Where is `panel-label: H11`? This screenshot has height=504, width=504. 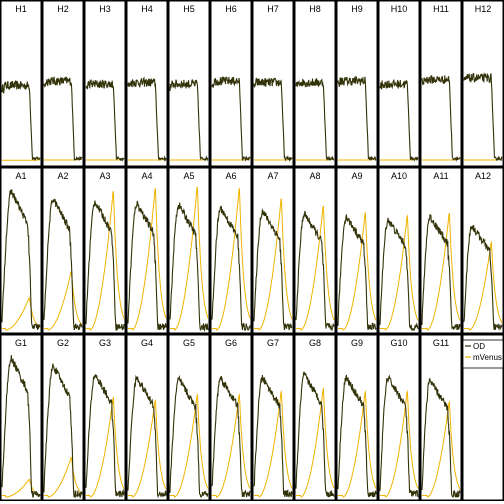 panel-label: H11 is located at coordinates (441, 9).